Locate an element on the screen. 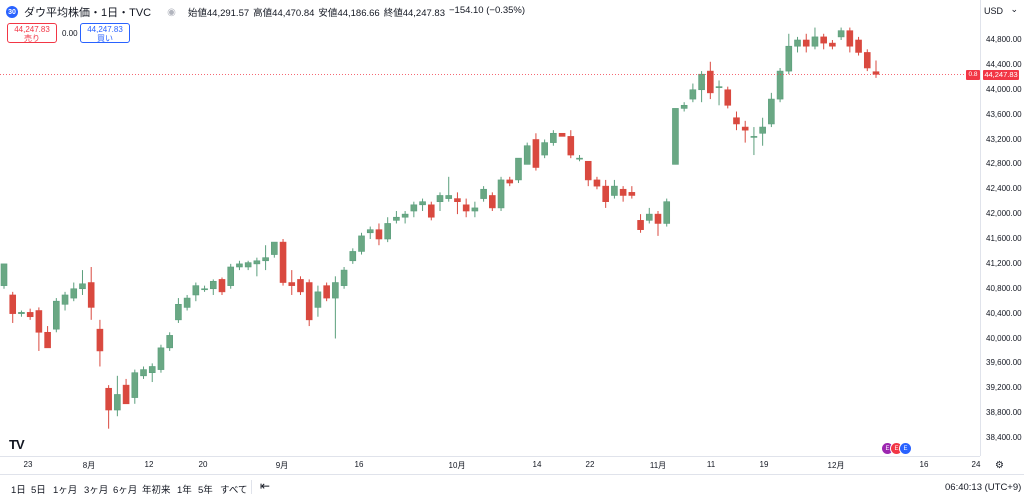 This screenshot has width=1024, height=503. period-button: 5日 is located at coordinates (38, 490).